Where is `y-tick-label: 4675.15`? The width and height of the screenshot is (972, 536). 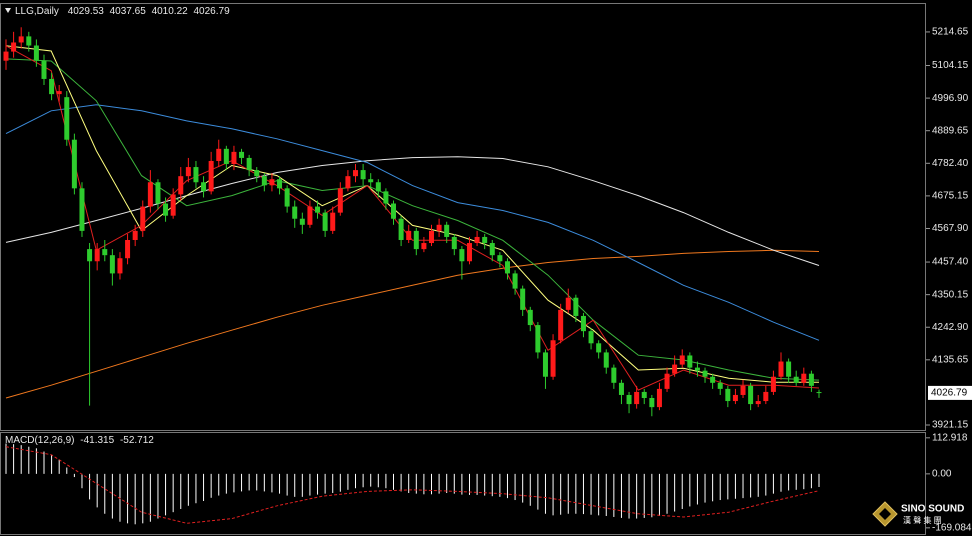
y-tick-label: 4675.15 is located at coordinates (950, 196).